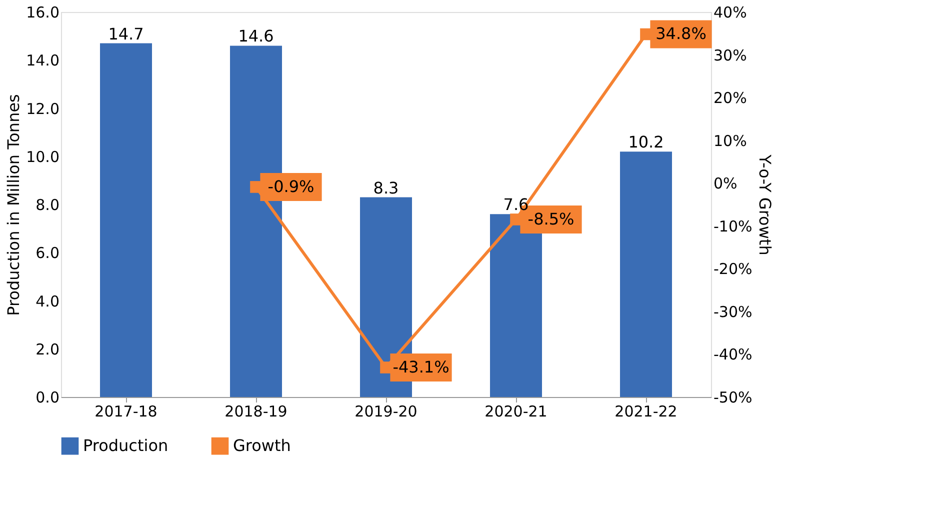 The height and width of the screenshot is (513, 944). Describe the element at coordinates (733, 397) in the screenshot. I see `y2-tick-label: -50%` at that location.